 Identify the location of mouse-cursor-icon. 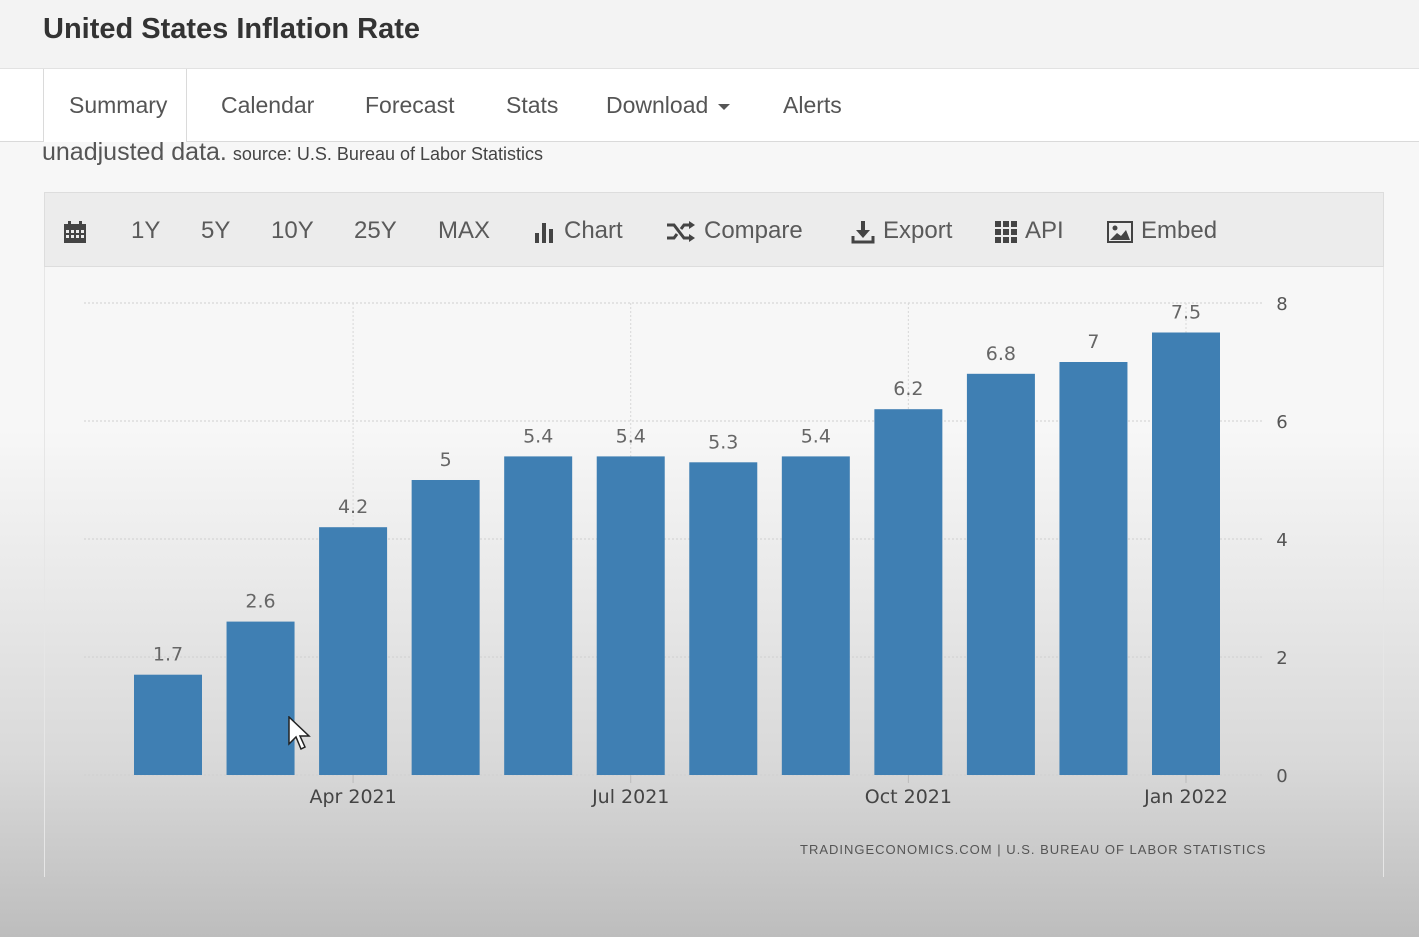
(300, 736).